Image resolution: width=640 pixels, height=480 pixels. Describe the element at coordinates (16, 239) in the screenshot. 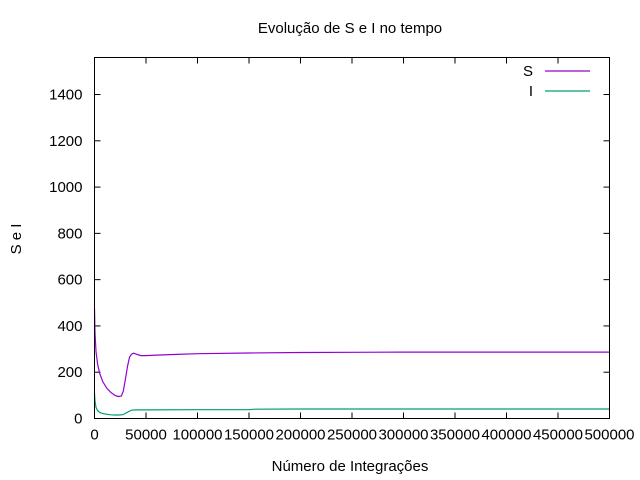

I see `y-axis-label: S e I` at that location.